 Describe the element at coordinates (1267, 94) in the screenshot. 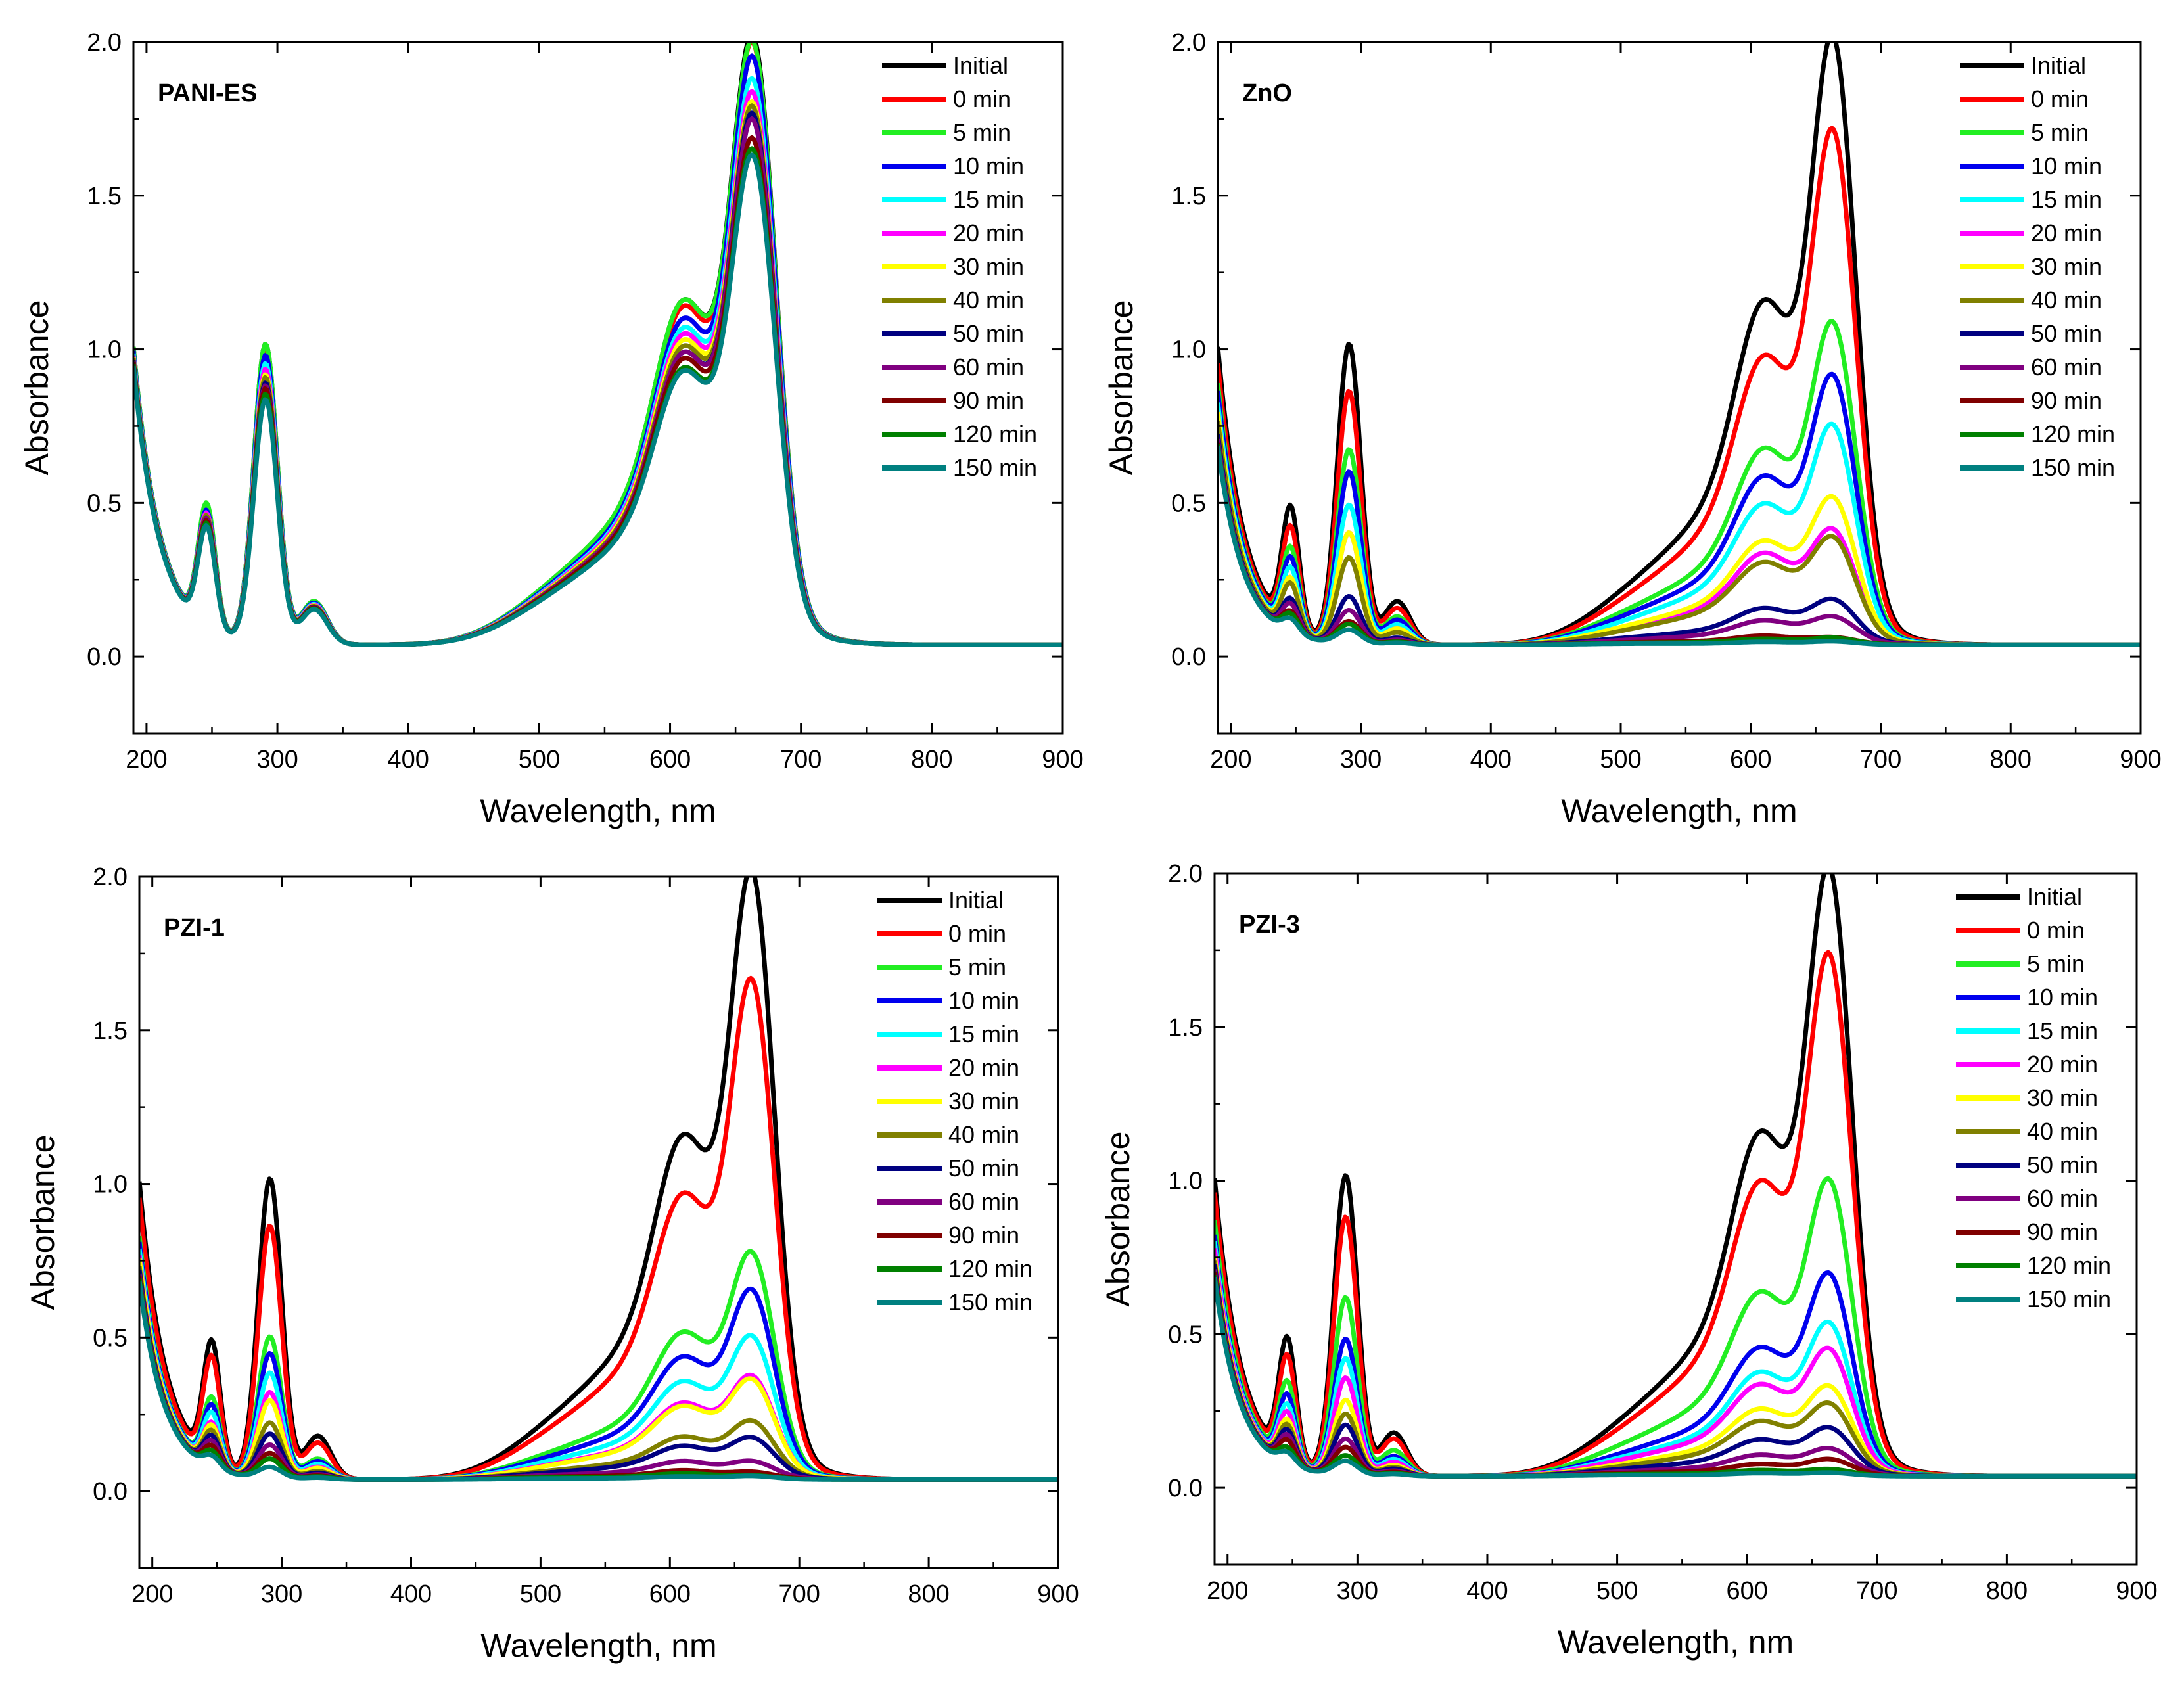

I see `panel-title: ZnO` at that location.